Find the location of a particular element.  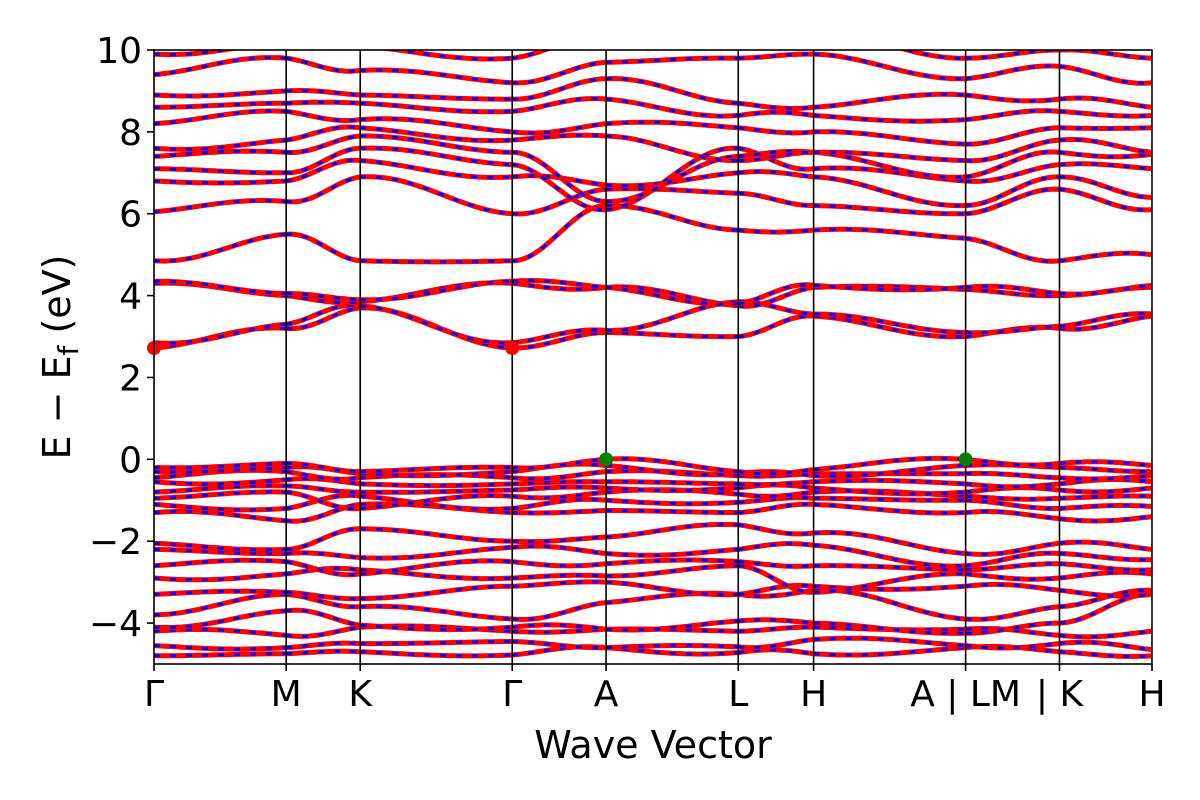

band-21-seg-1-spin-down is located at coordinates (323, 296).